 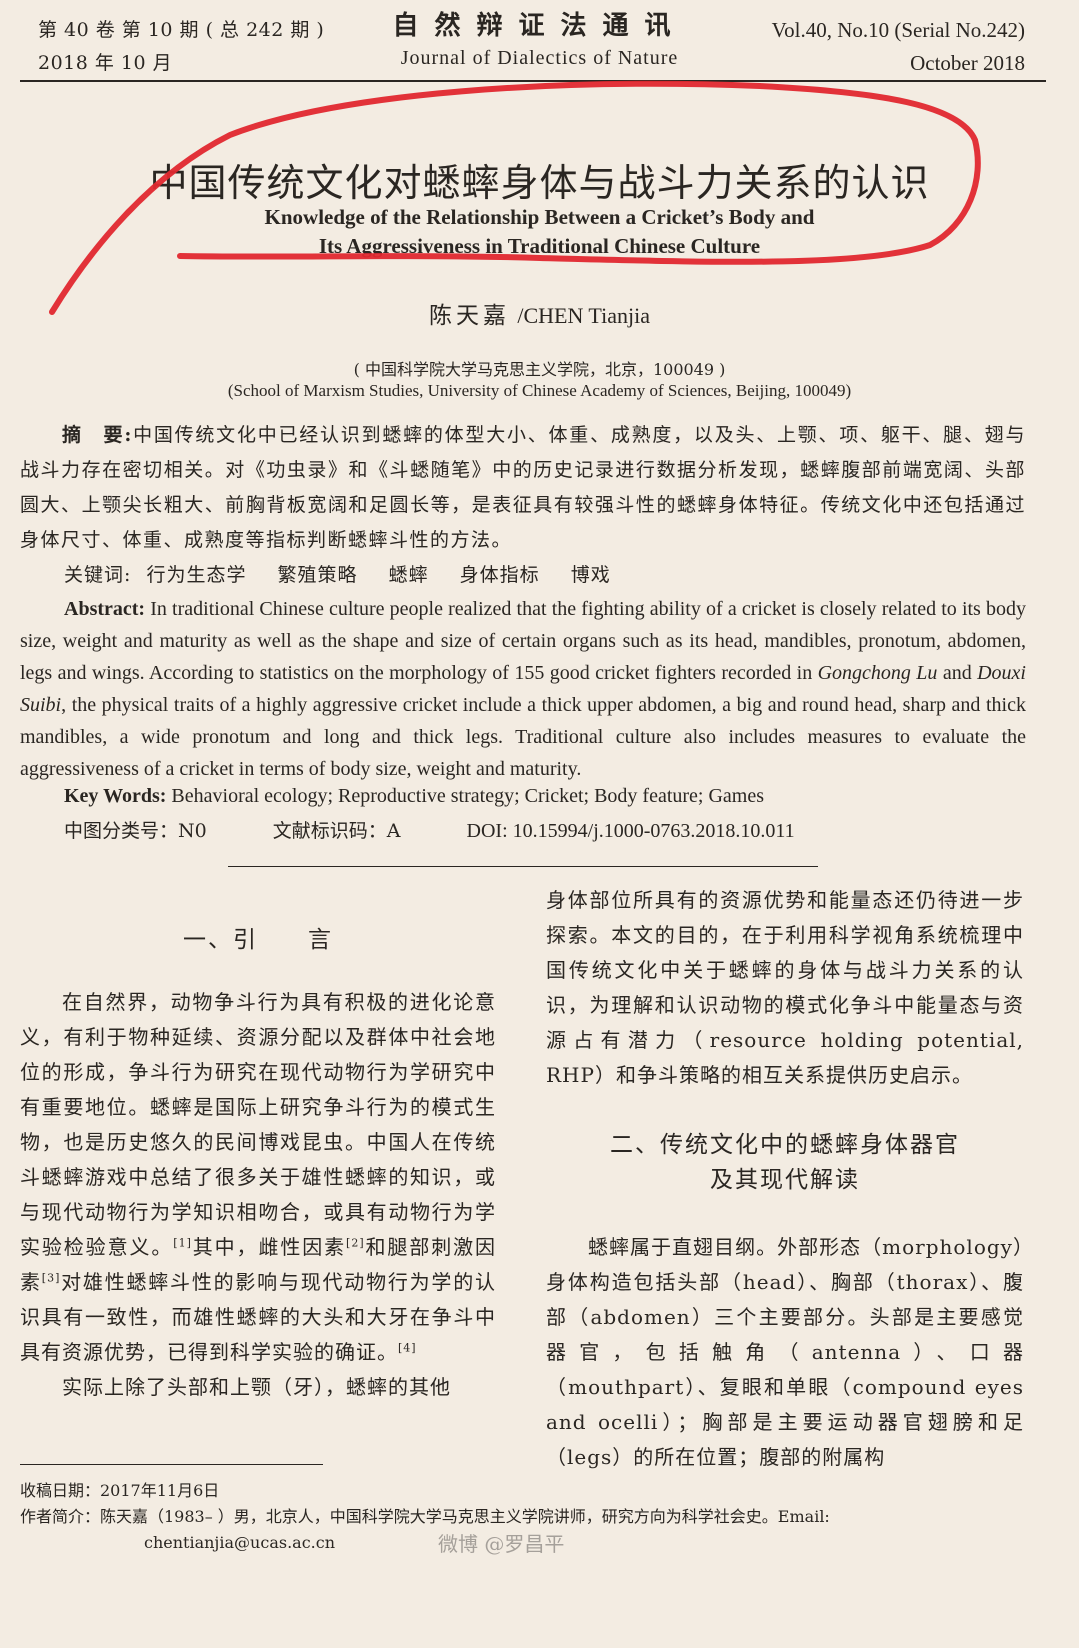 I want to click on keyword-cn: 繁殖策略, so click(x=317, y=575).